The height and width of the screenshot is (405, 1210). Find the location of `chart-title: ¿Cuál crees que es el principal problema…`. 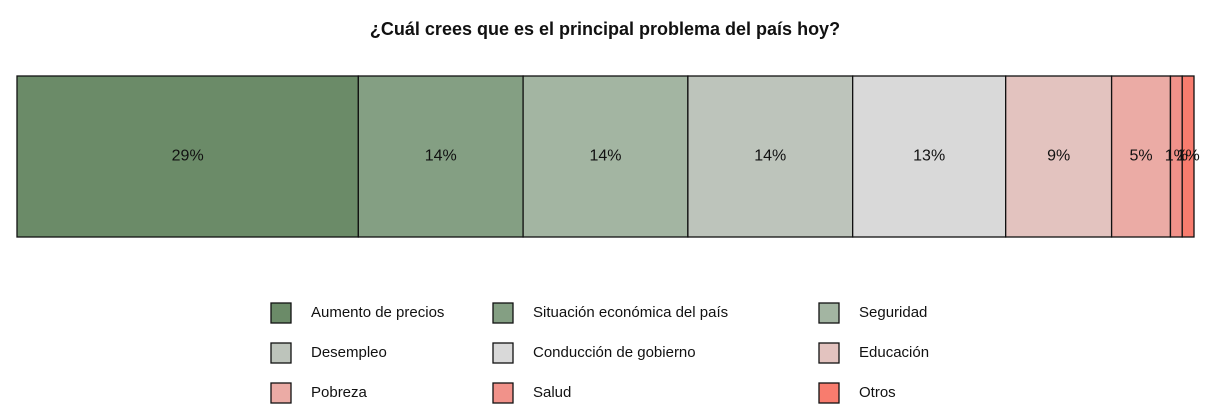

chart-title: ¿Cuál crees que es el principal problema… is located at coordinates (605, 29).